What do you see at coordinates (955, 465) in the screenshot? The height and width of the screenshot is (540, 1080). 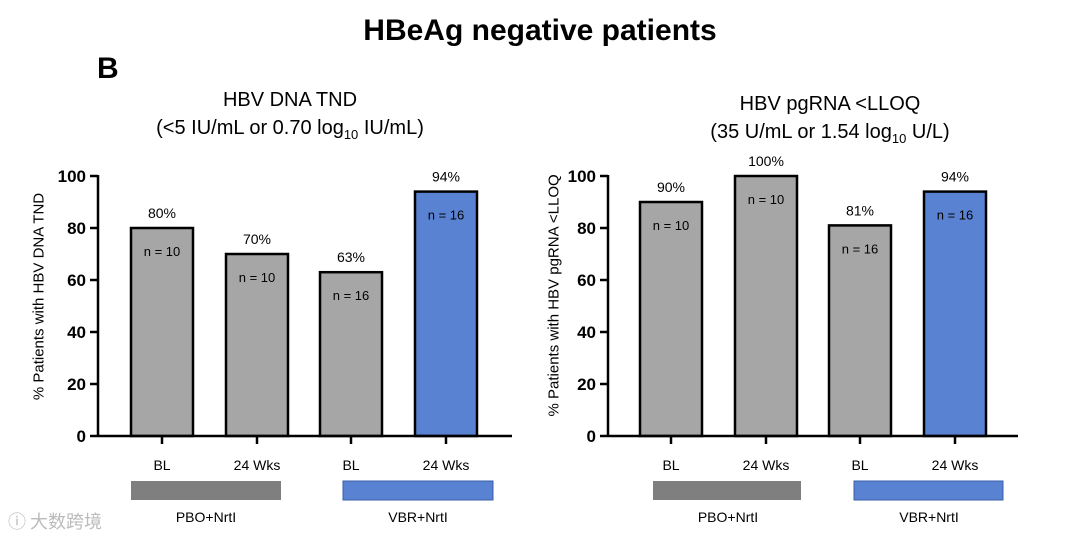 I see `chart2-category-label-4: 24 Wks` at bounding box center [955, 465].